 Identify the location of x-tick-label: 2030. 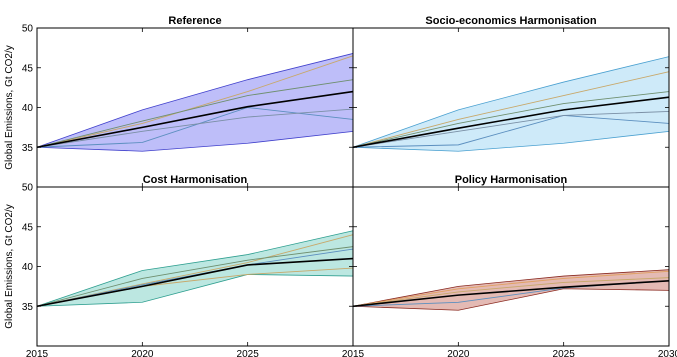
(667, 353).